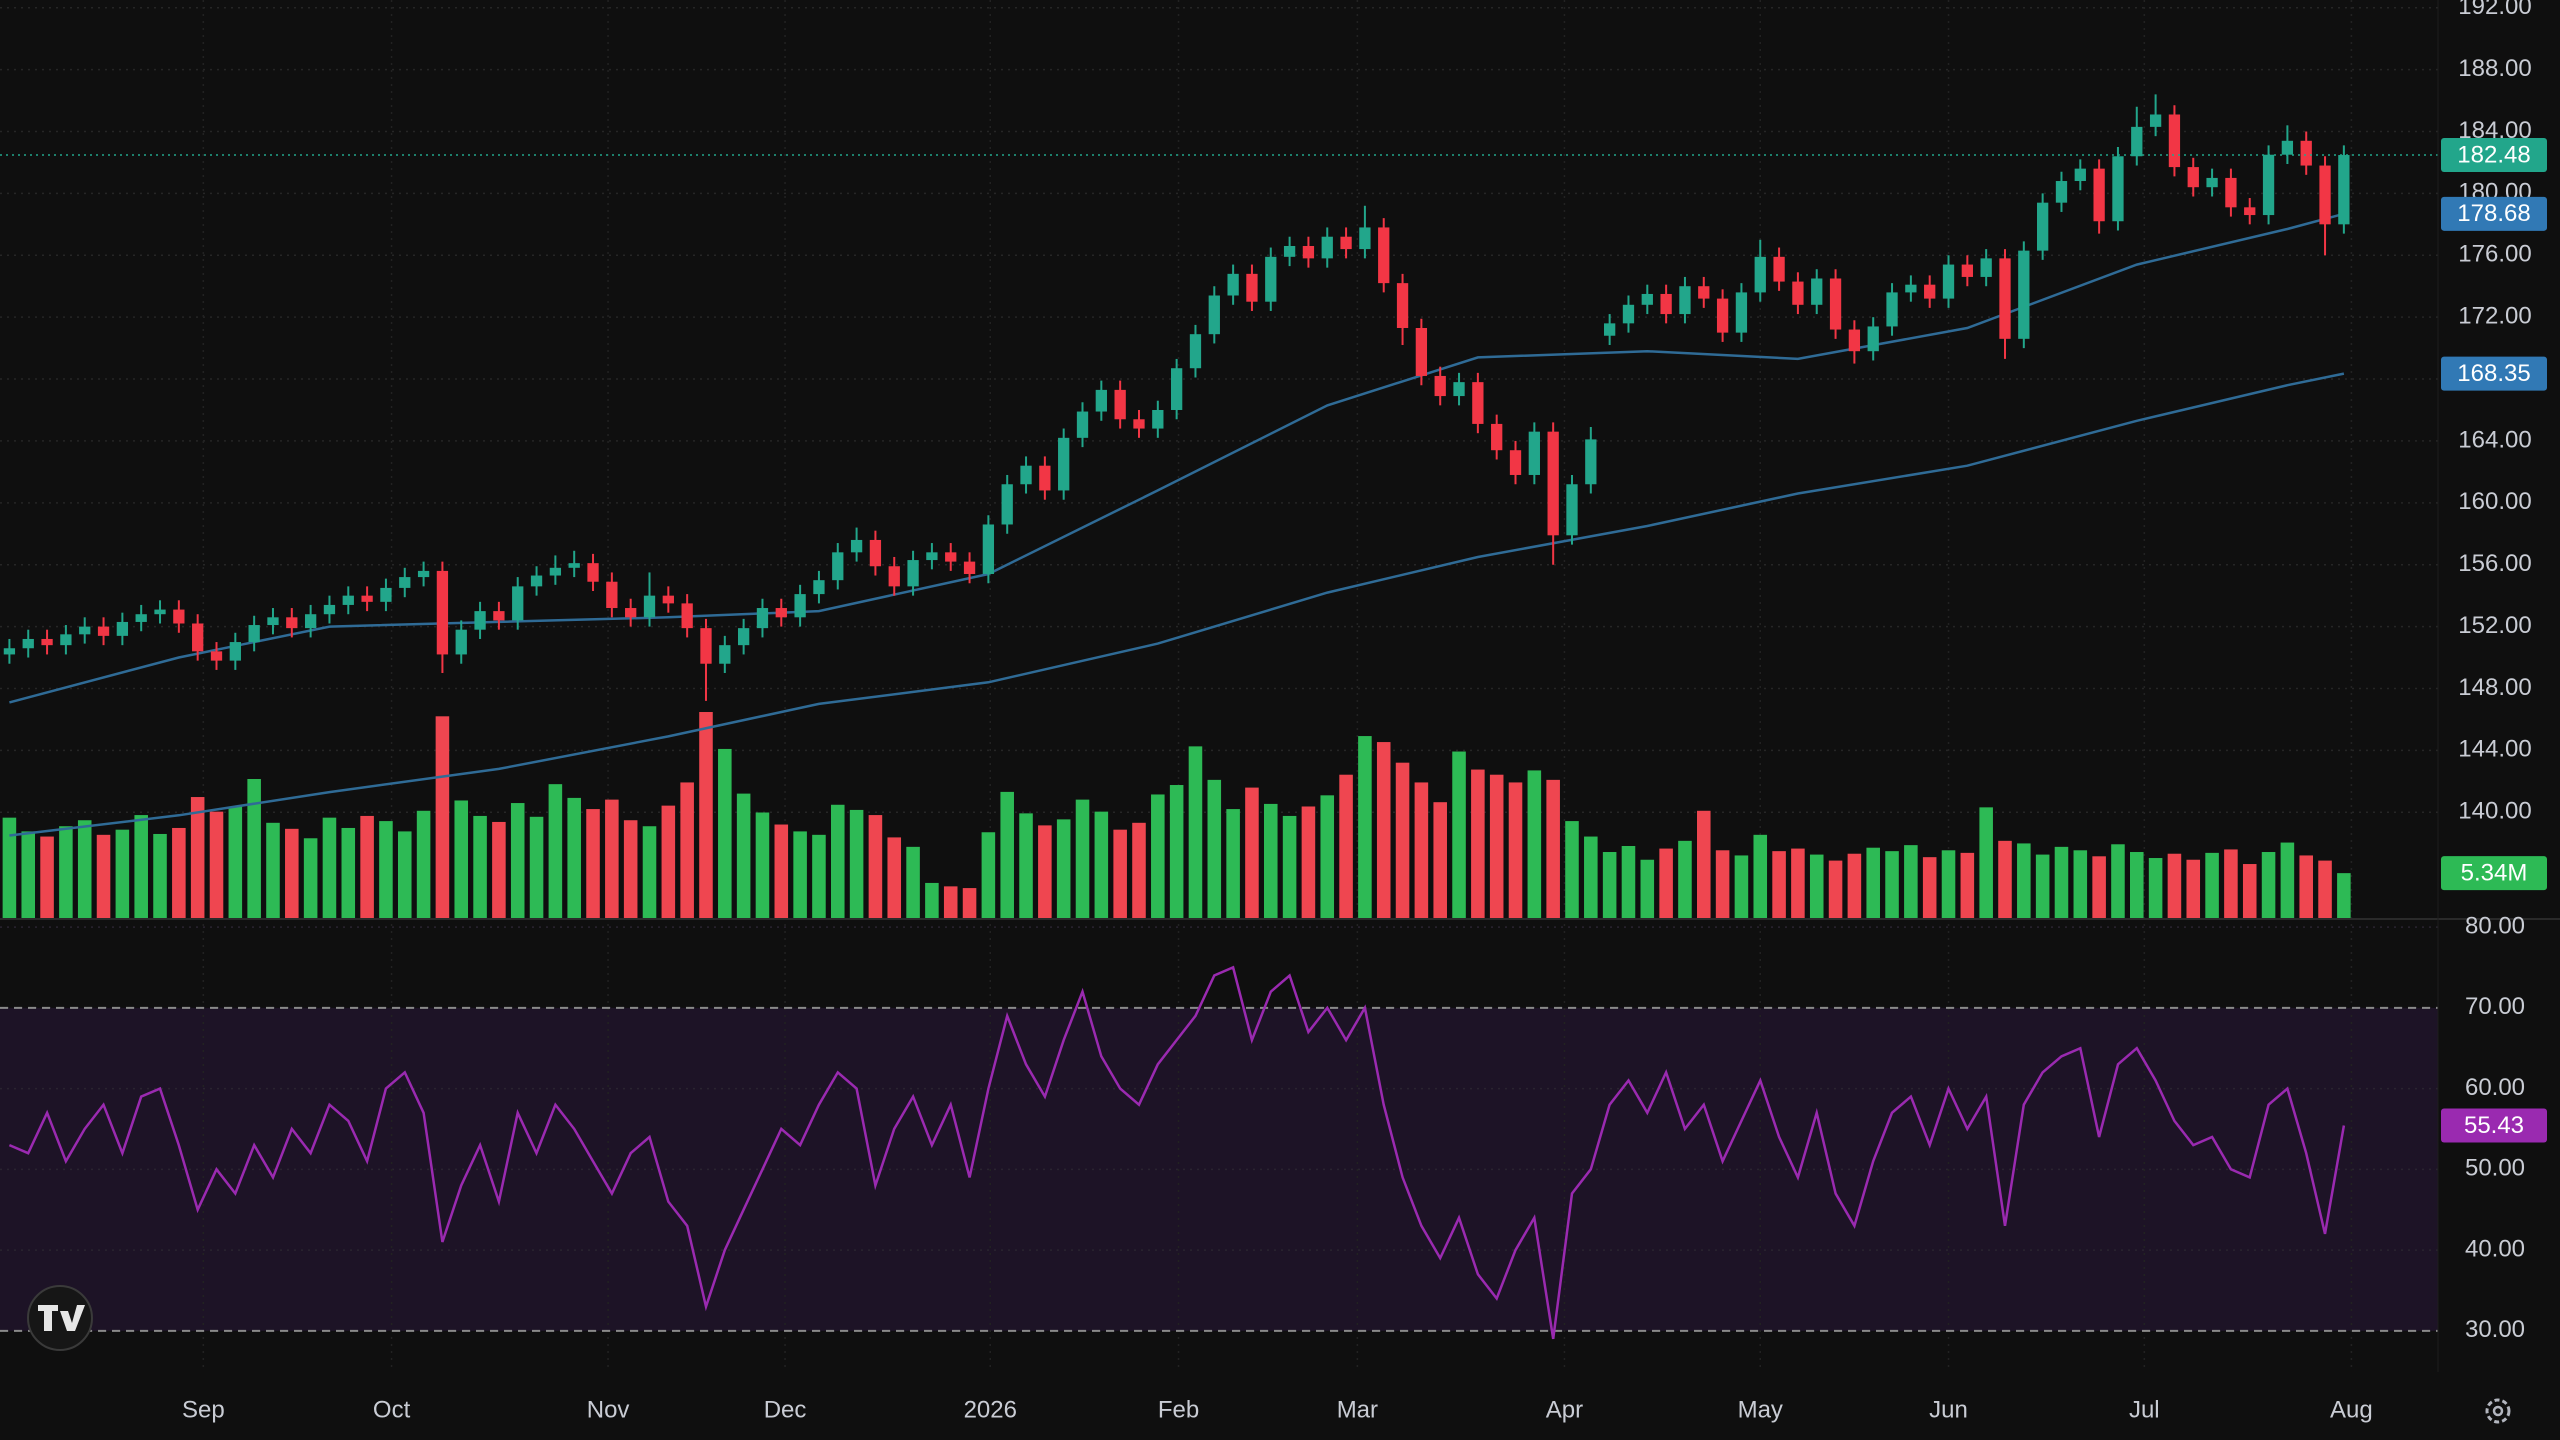 This screenshot has height=1440, width=2560. I want to click on rsi-tick-label: 80.00, so click(2495, 925).